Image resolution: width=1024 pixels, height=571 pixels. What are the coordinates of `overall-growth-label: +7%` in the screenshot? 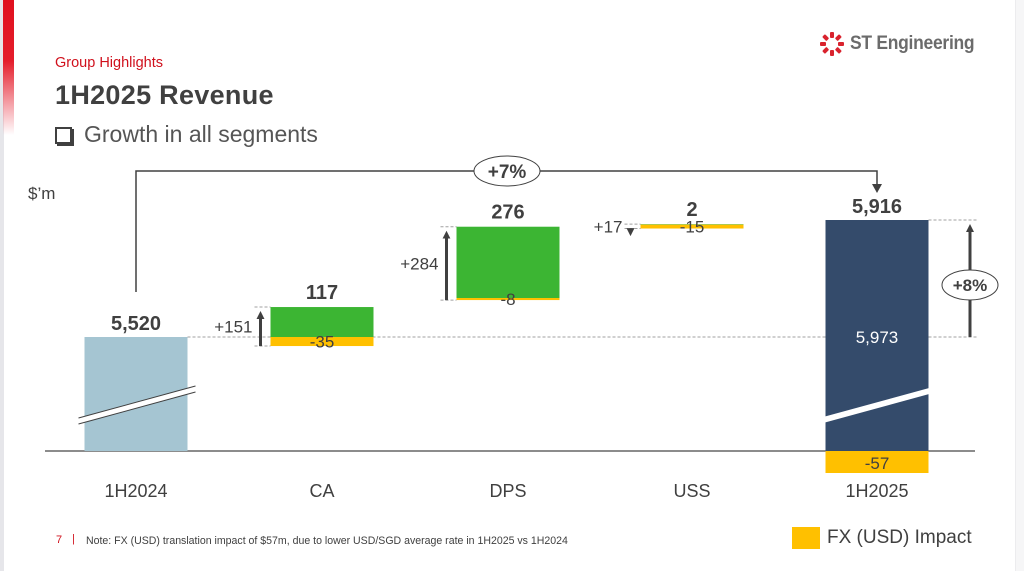 It's located at (507, 172).